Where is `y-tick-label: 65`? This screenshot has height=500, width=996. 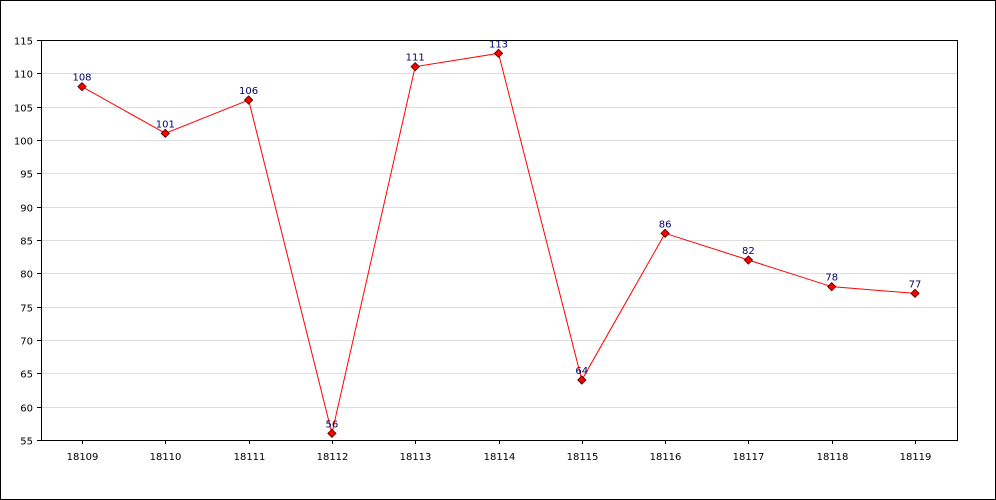
y-tick-label: 65 is located at coordinates (26, 375).